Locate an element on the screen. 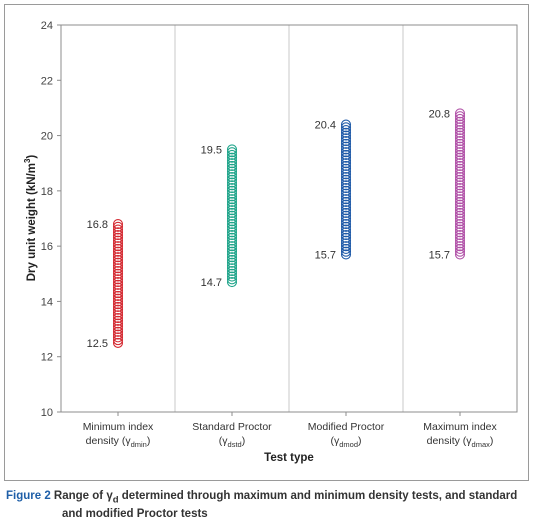 The image size is (545, 527). y-tick-label: 16 is located at coordinates (47, 247).